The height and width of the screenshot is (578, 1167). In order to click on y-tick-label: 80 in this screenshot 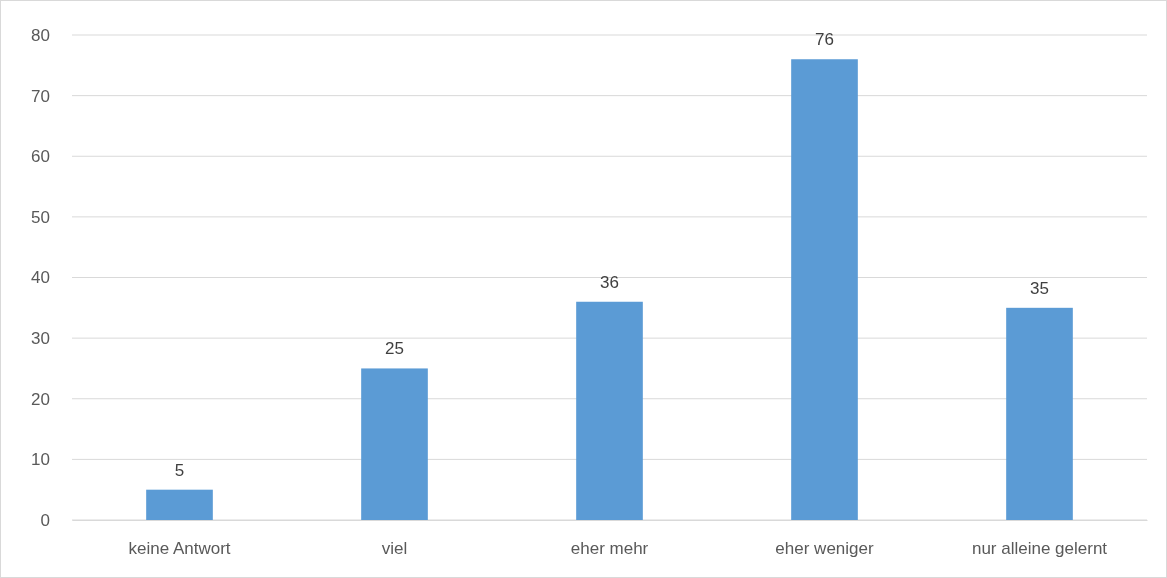, I will do `click(40, 35)`.